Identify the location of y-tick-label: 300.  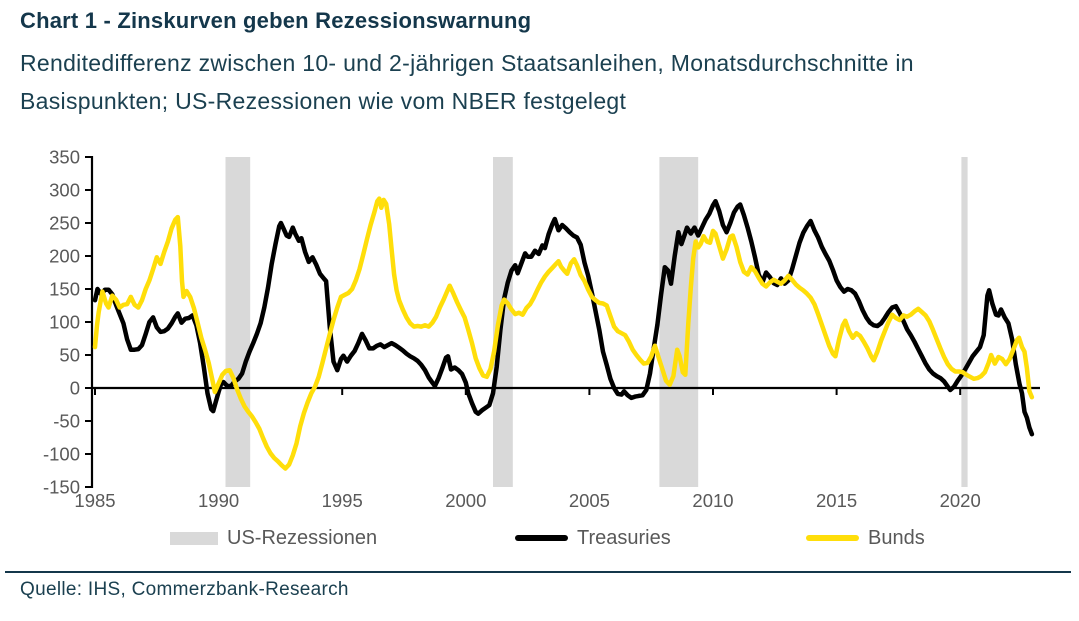
(64, 190).